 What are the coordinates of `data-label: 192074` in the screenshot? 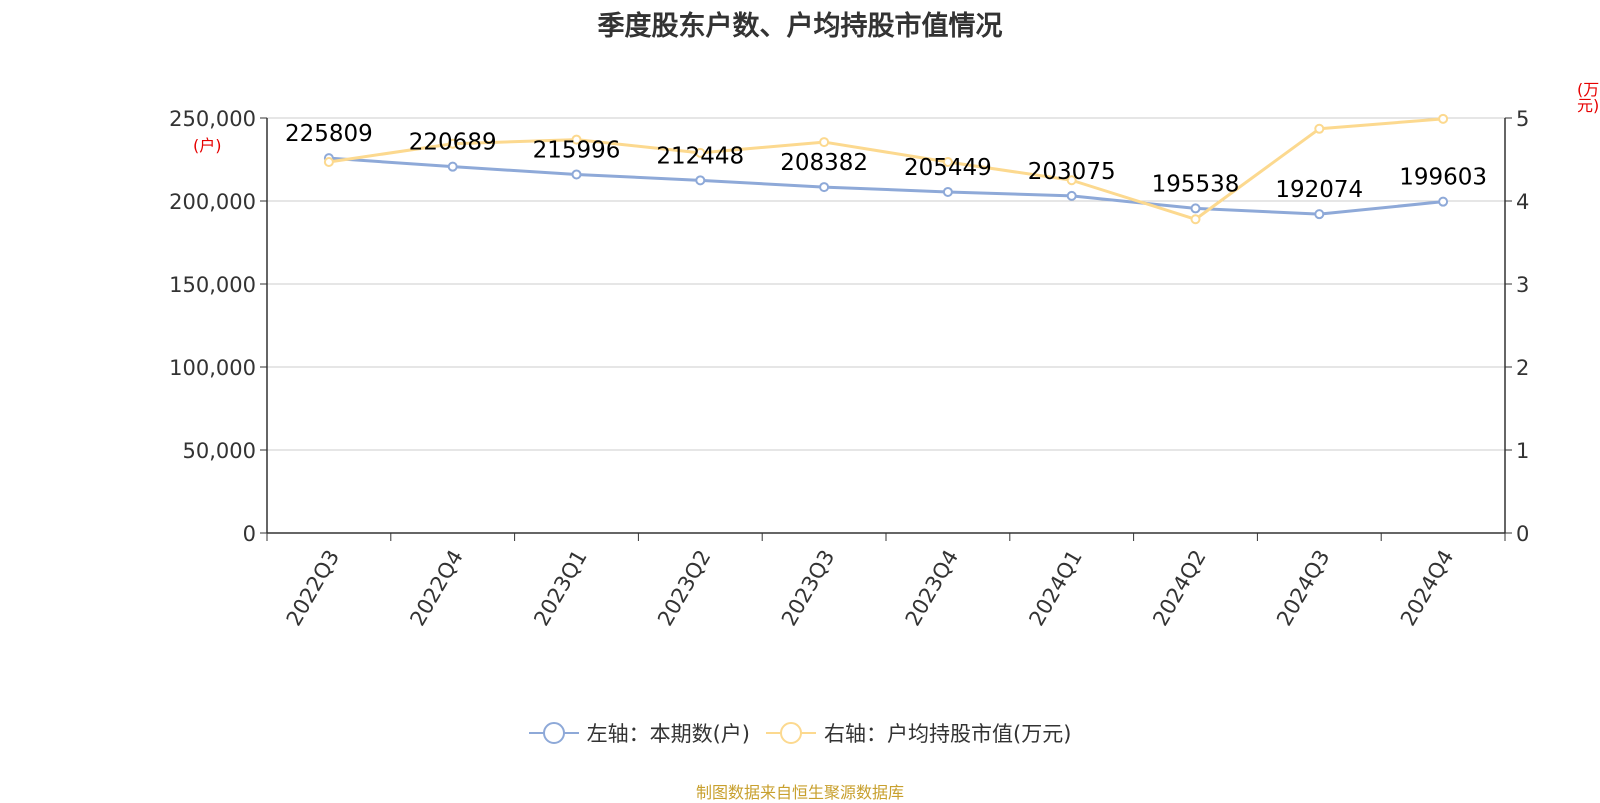 It's located at (1319, 190).